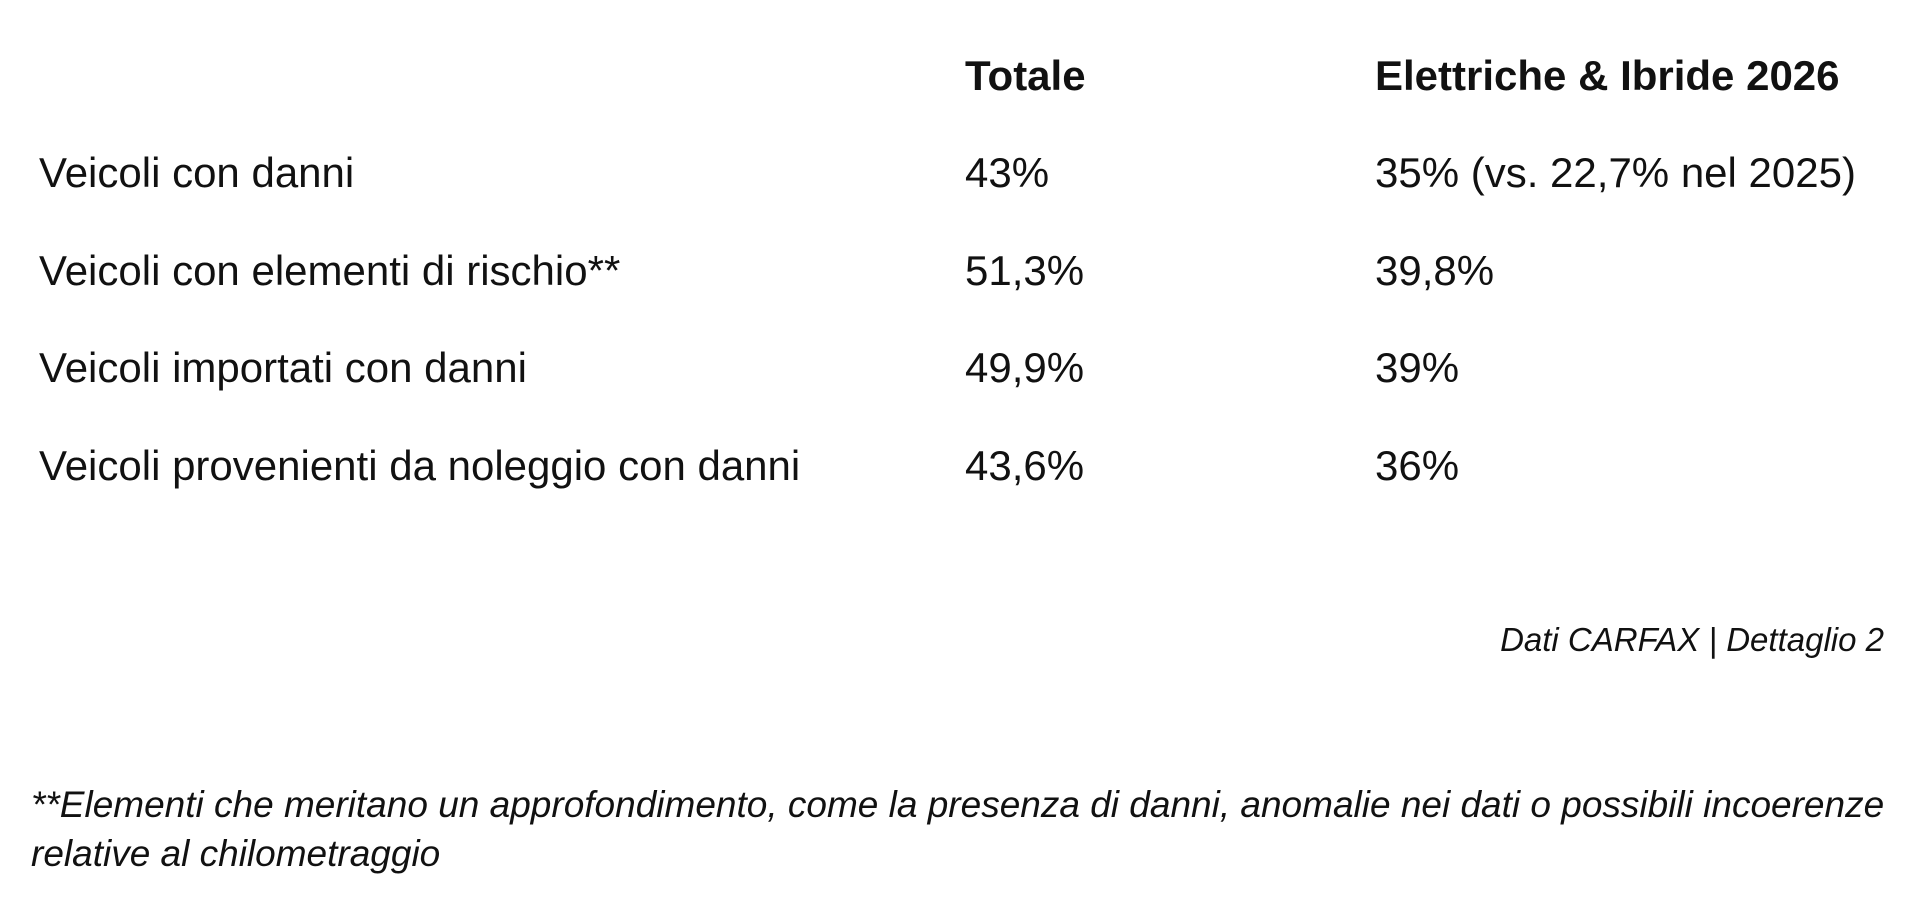 This screenshot has width=1924, height=914. What do you see at coordinates (1025, 465) in the screenshot?
I see `total-value: 43,6%` at bounding box center [1025, 465].